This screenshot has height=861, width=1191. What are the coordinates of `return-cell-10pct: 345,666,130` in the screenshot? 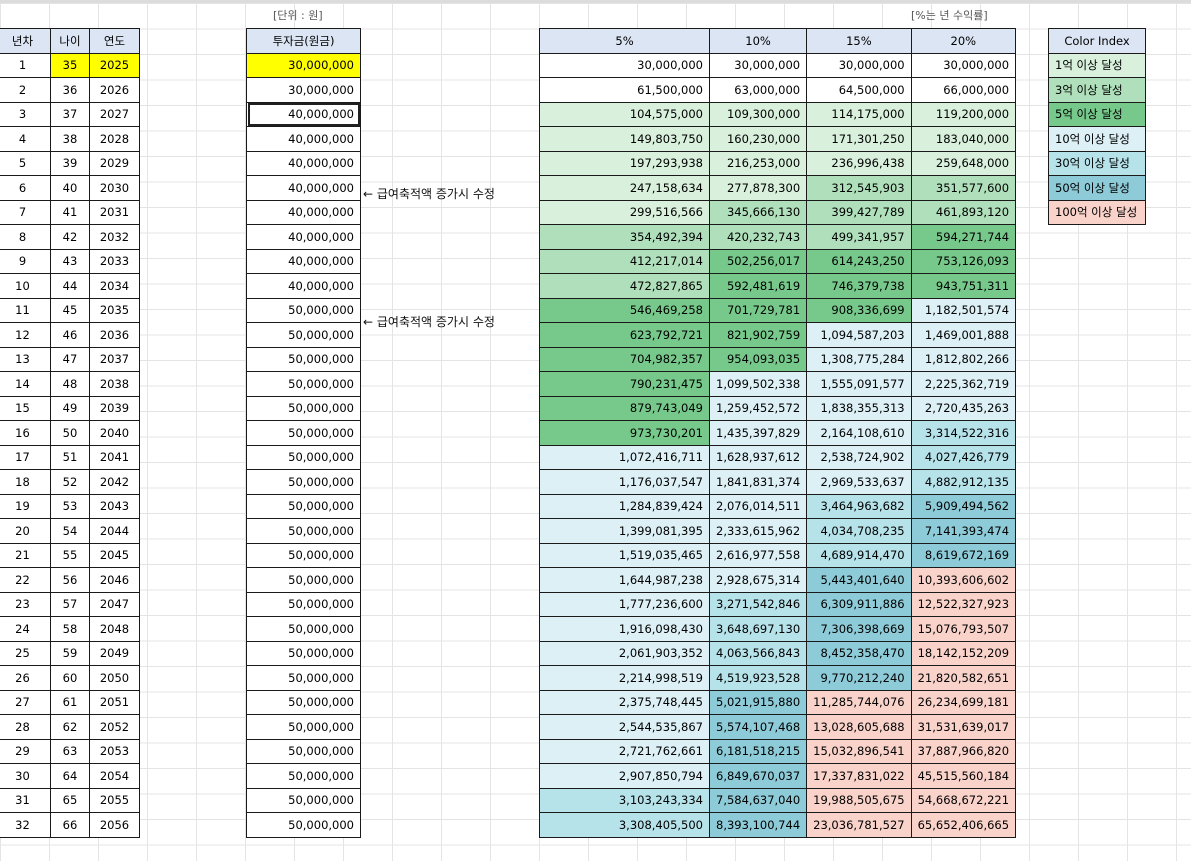 It's located at (758, 212).